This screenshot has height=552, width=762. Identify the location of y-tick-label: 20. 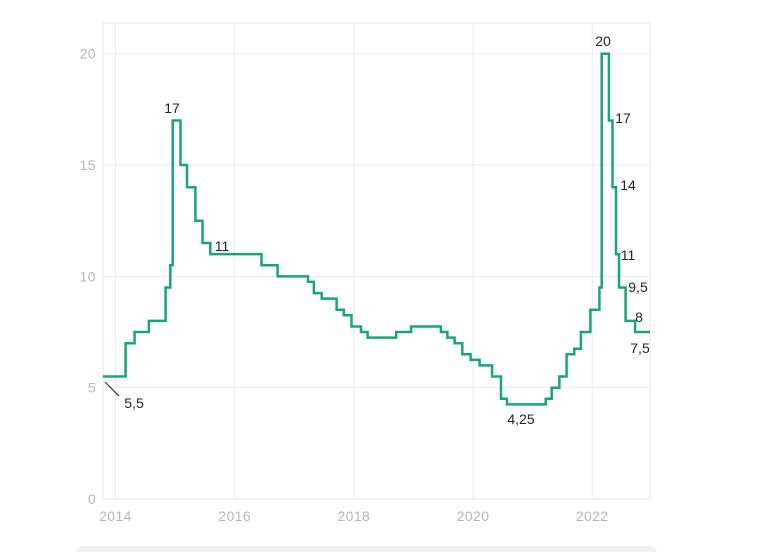
(88, 54).